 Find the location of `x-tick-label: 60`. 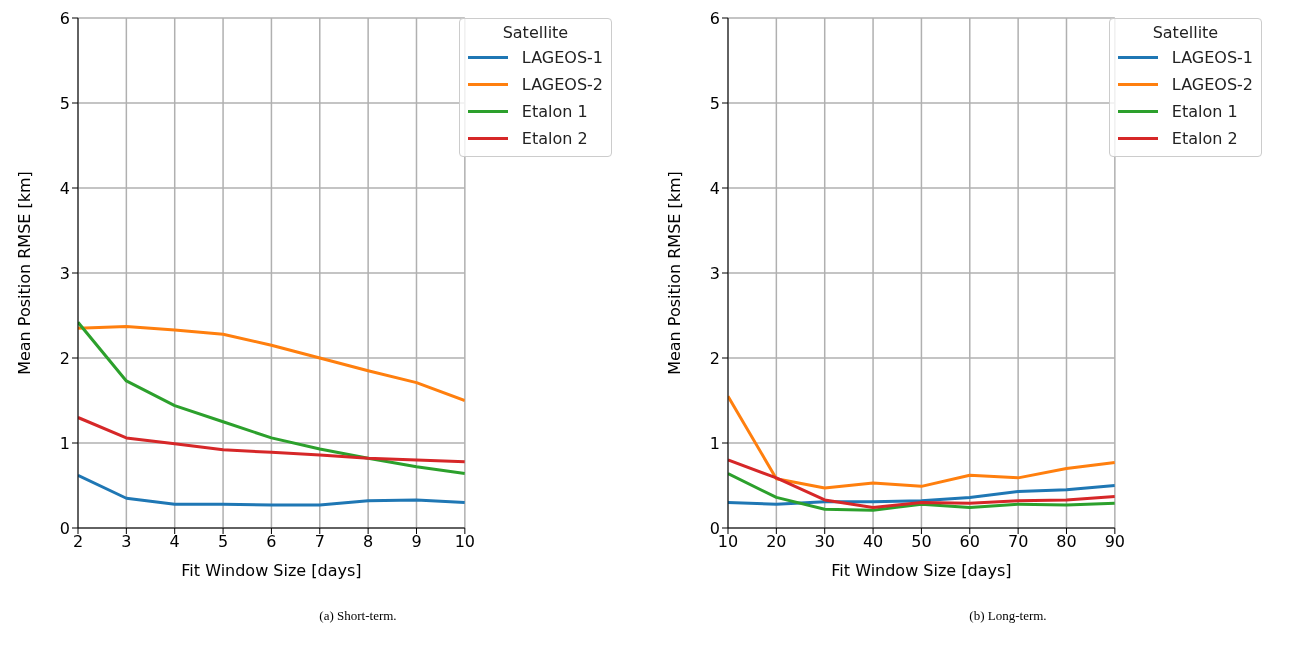

x-tick-label: 60 is located at coordinates (969, 542).